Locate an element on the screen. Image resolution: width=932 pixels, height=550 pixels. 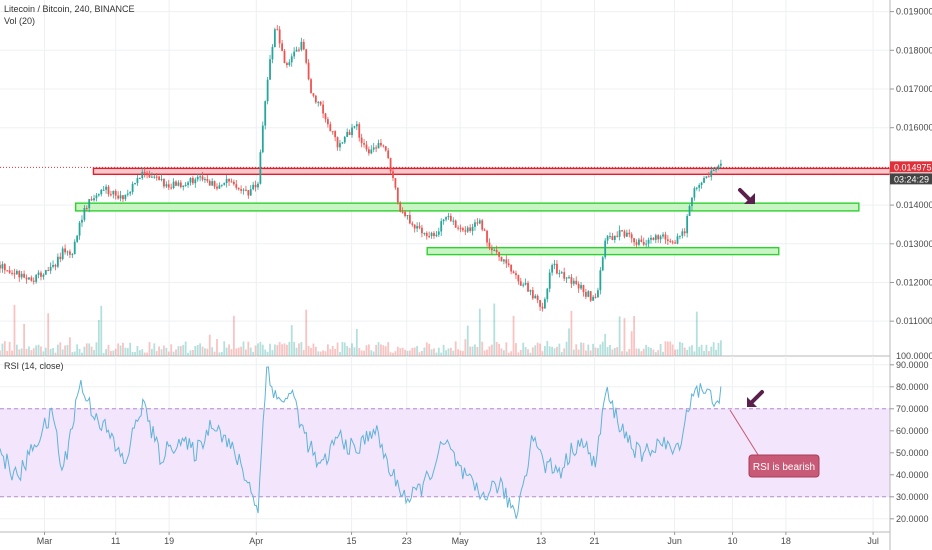
rsi-title: RSI (14, close) is located at coordinates (34, 366).